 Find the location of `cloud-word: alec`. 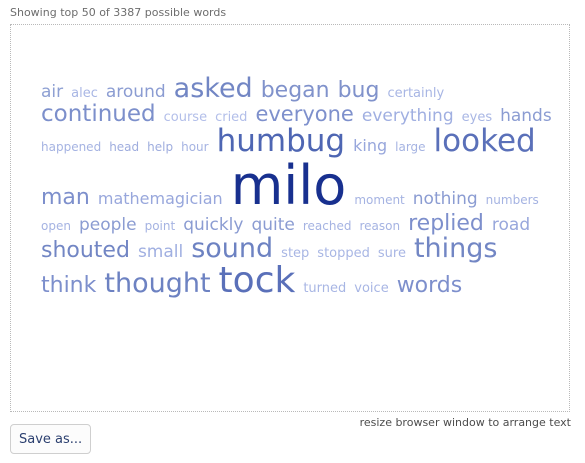

cloud-word: alec is located at coordinates (84, 93).